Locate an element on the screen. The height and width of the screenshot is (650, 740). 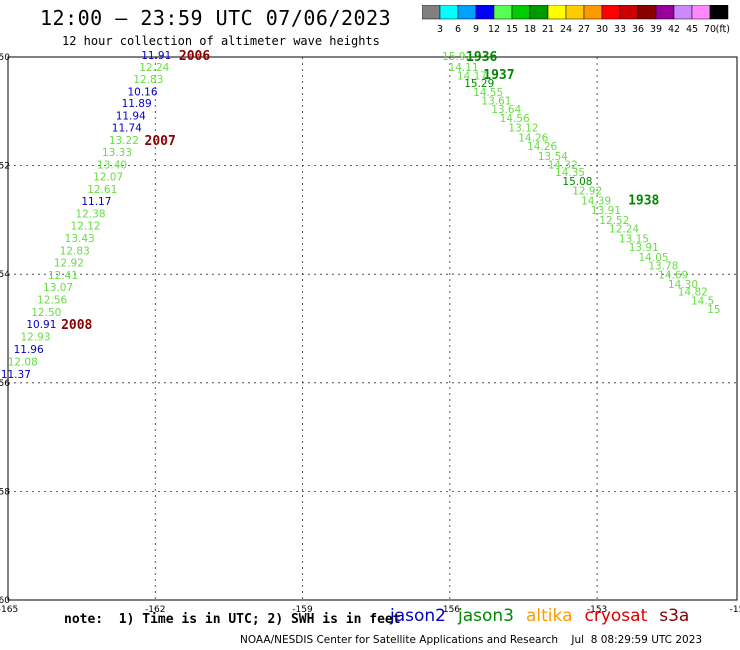
wave-height-label: 10.91 is located at coordinates (41, 325).